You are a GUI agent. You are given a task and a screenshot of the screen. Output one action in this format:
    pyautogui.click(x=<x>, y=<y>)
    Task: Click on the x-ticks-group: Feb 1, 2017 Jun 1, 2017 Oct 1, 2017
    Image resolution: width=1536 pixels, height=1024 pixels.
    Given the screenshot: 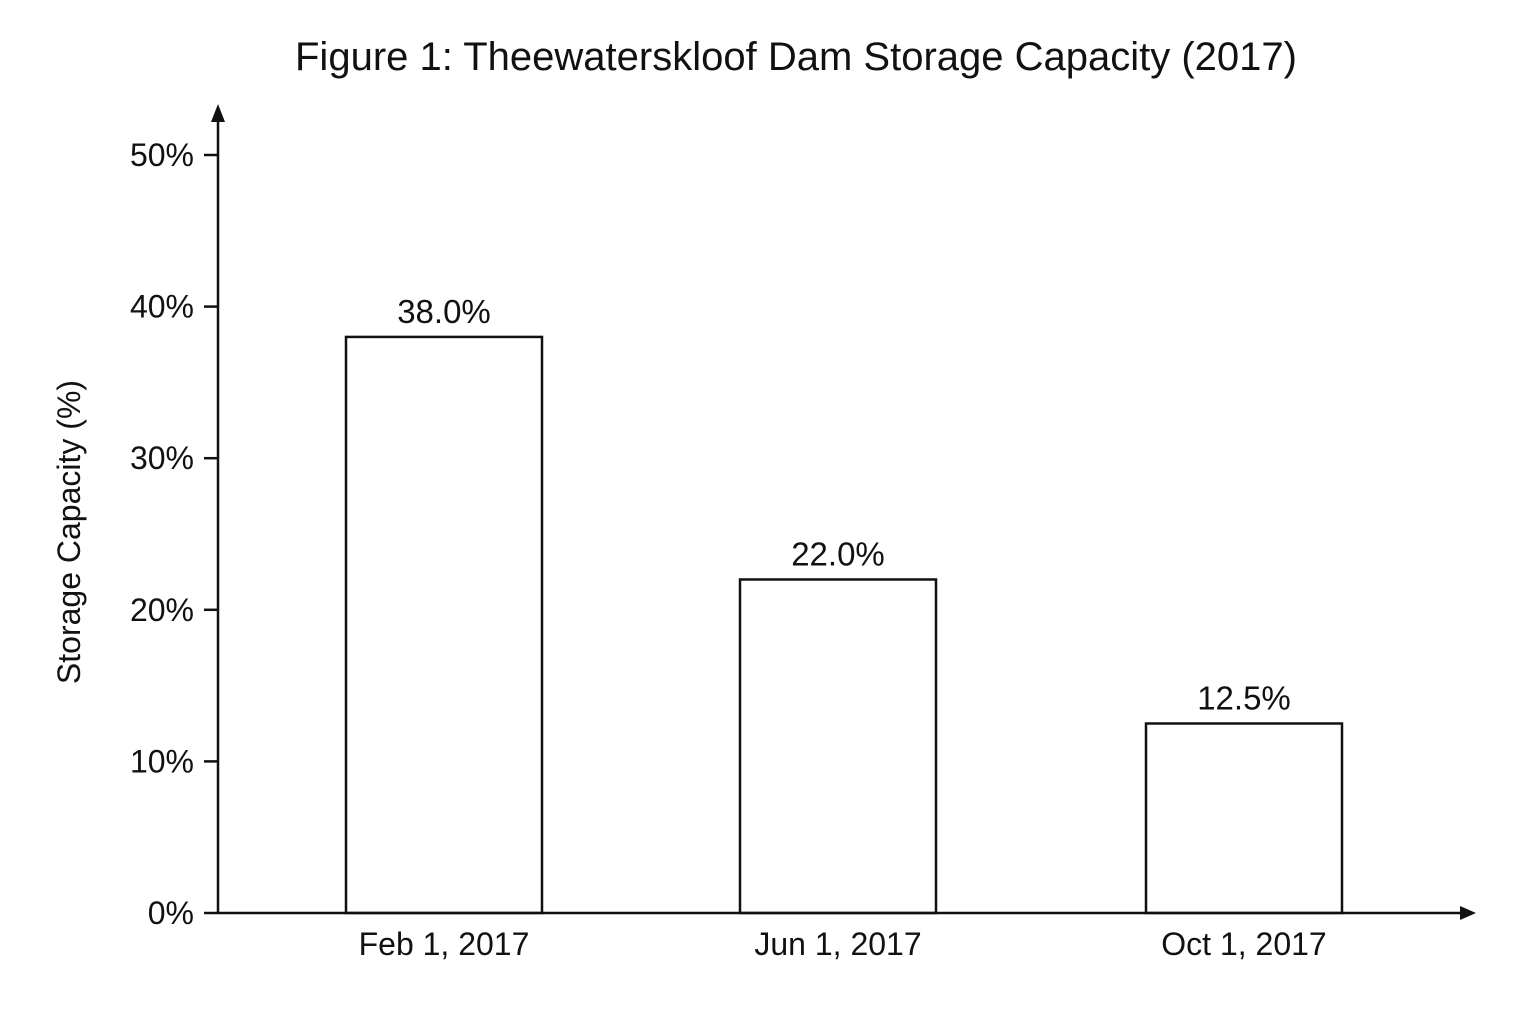 What is the action you would take?
    pyautogui.click(x=843, y=944)
    